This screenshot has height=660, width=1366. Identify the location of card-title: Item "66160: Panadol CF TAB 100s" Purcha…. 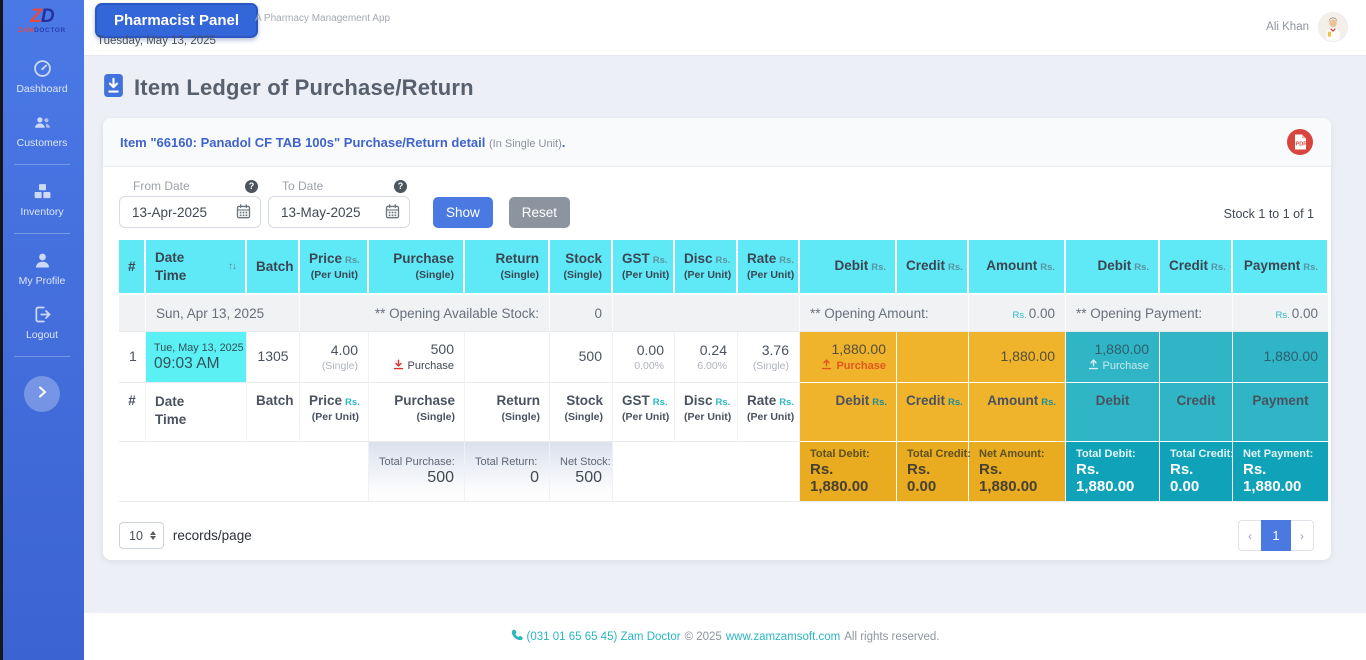
(342, 142).